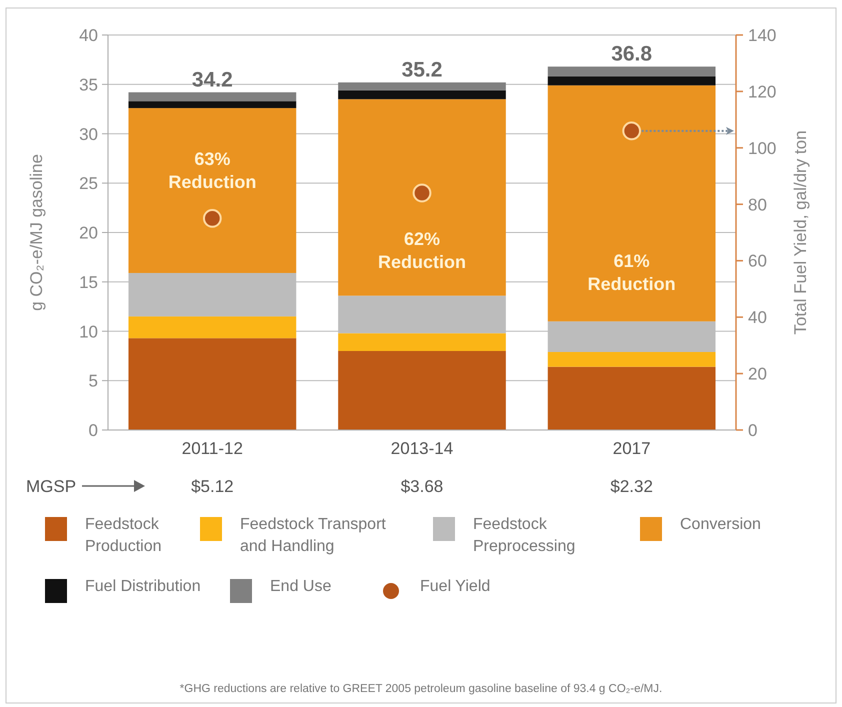 The width and height of the screenshot is (842, 707). I want to click on x-tick-label: 2017, so click(631, 448).